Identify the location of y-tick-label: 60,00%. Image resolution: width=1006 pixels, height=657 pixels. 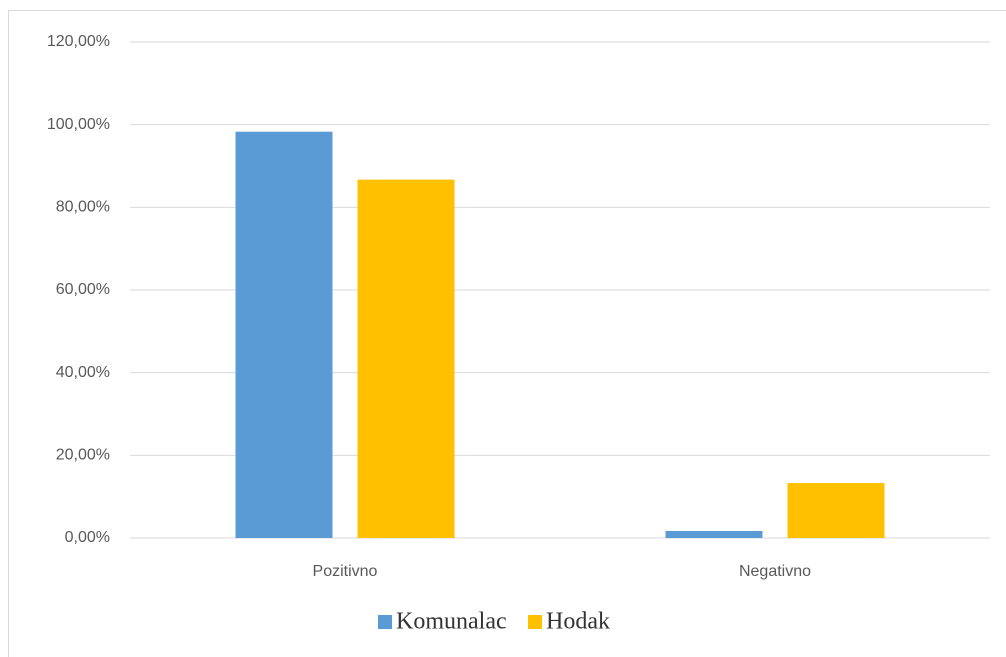
(83, 289).